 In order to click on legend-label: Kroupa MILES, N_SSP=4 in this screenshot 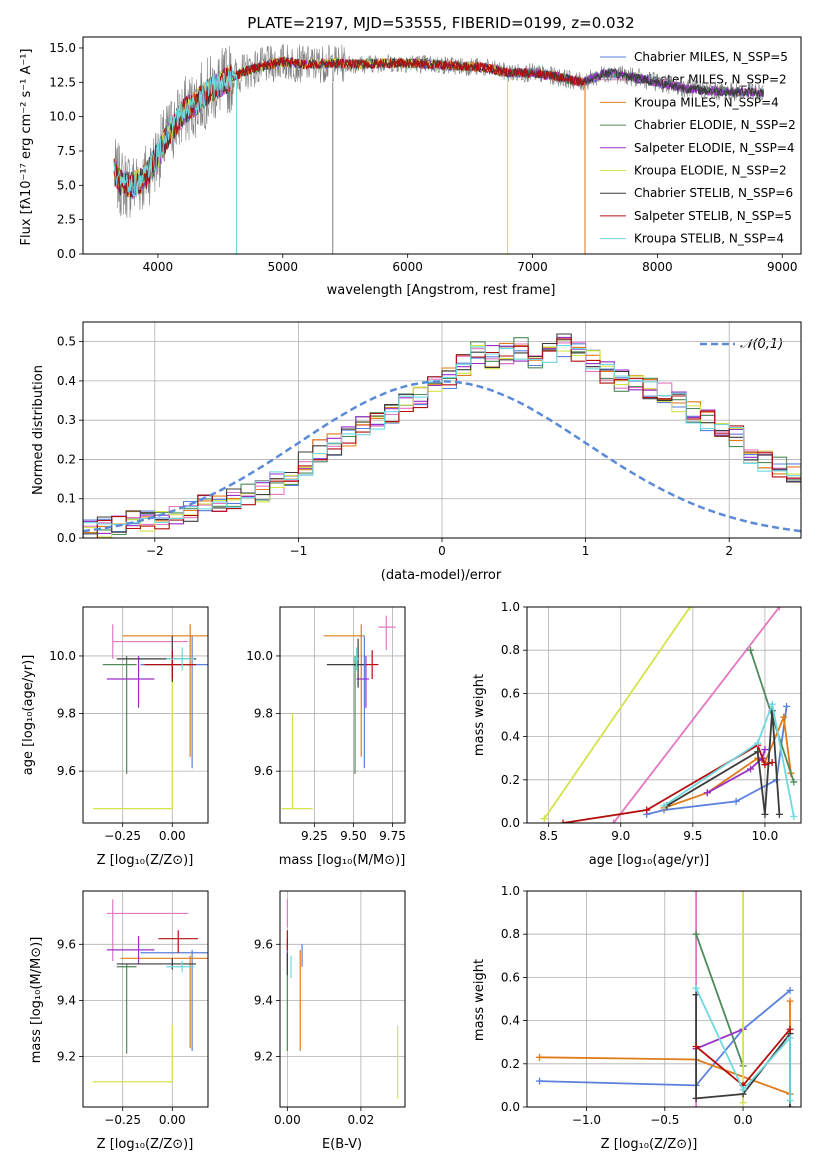, I will do `click(706, 102)`.